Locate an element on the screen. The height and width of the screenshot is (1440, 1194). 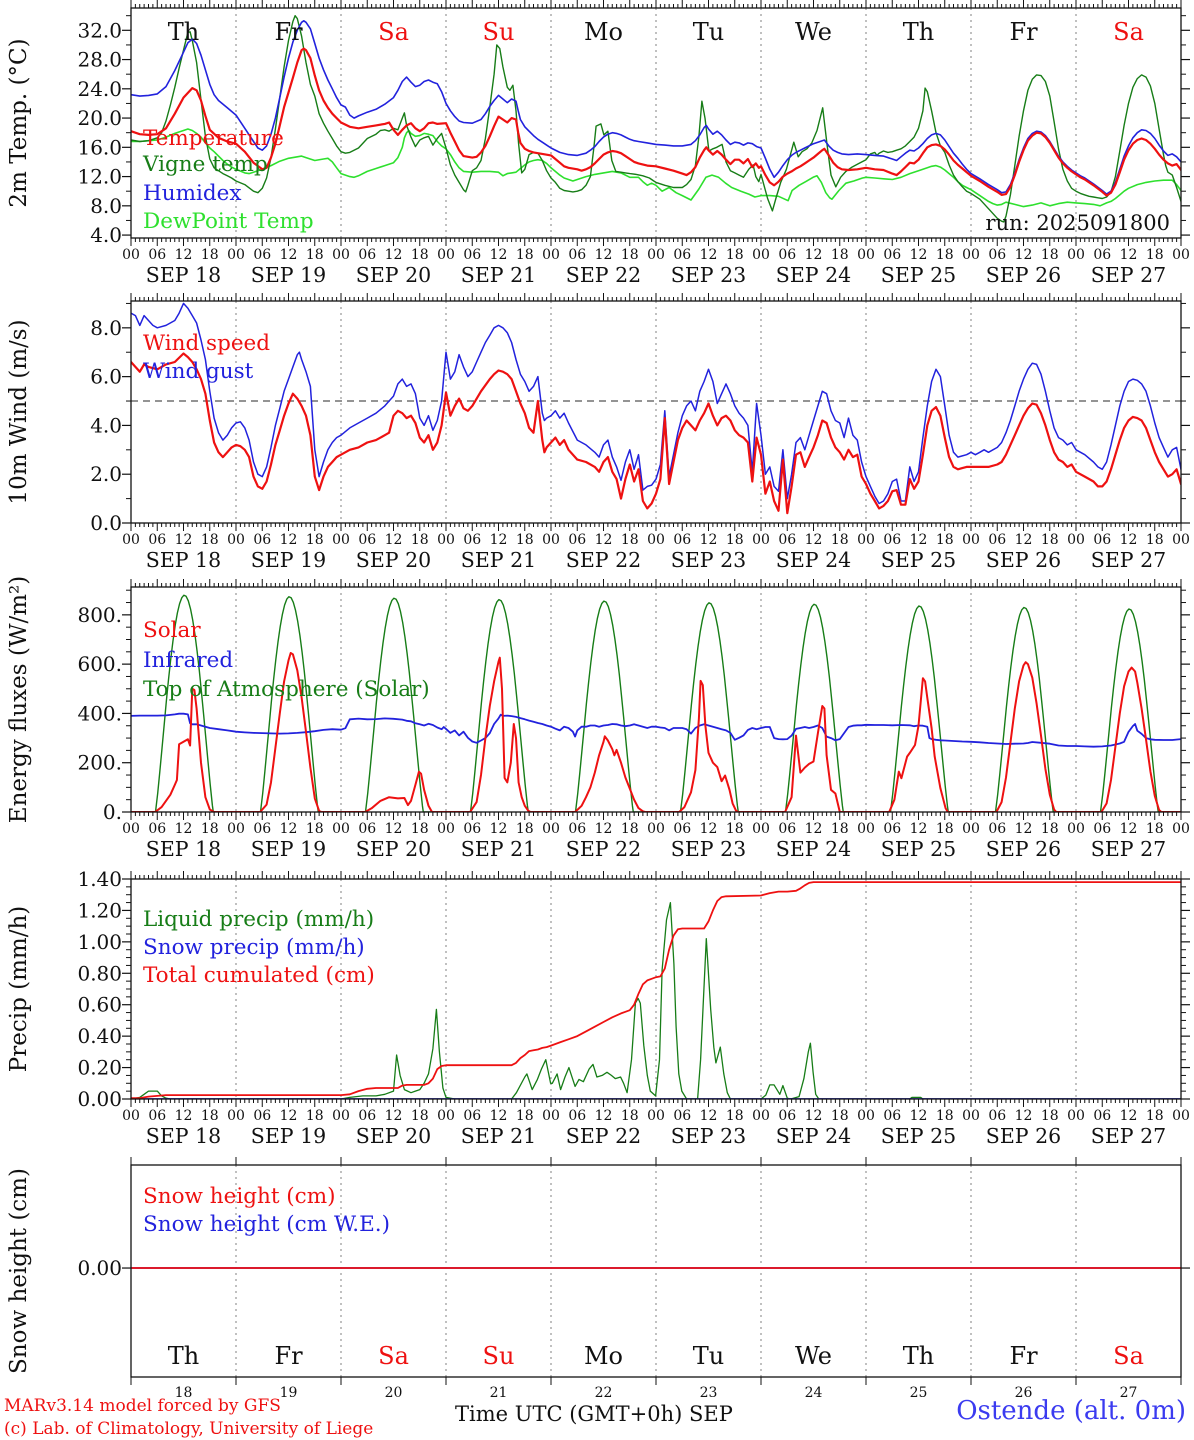
y-tick-label: 0. is located at coordinates (112, 812).